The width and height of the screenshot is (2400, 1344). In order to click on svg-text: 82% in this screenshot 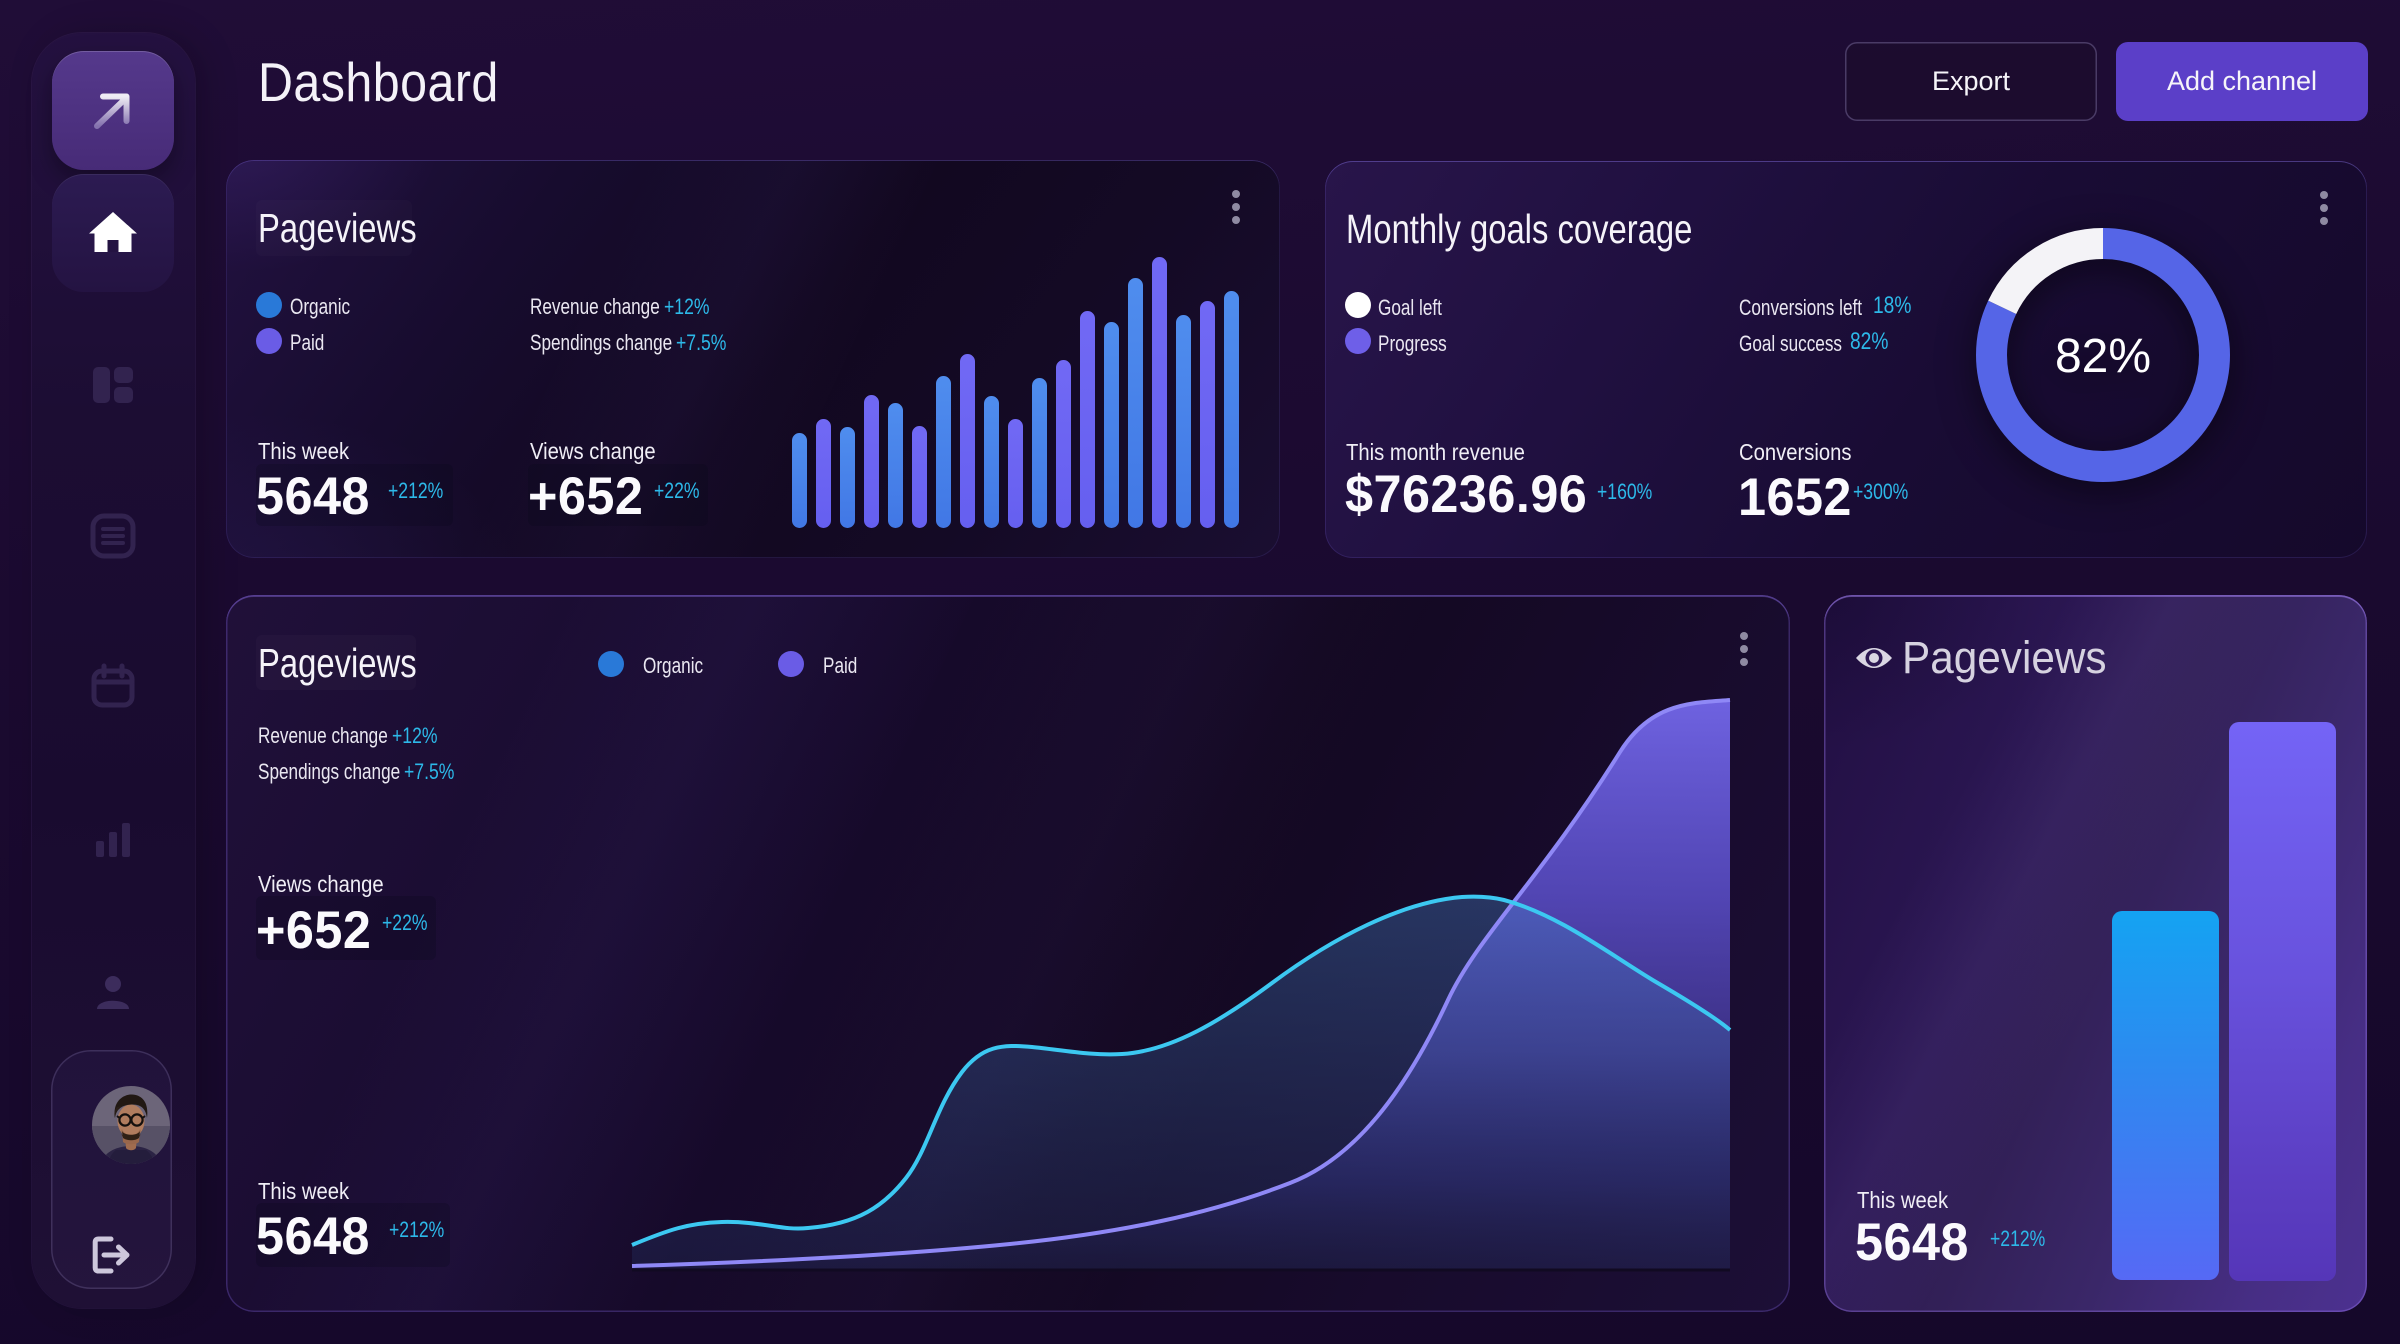, I will do `click(2103, 356)`.